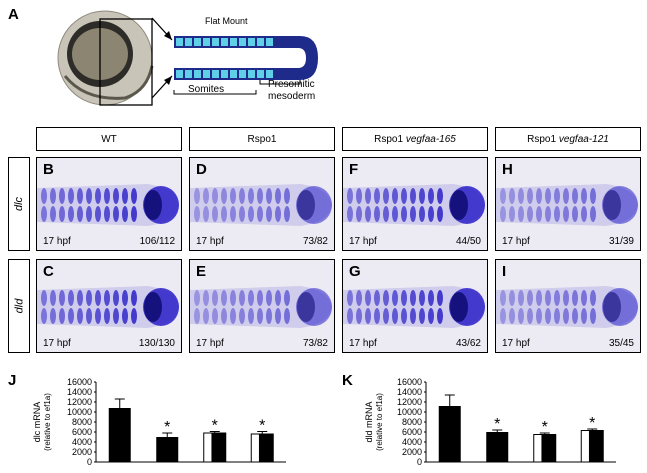 Image resolution: width=647 pixels, height=473 pixels. Describe the element at coordinates (13, 14) in the screenshot. I see `panel-letter-a: A` at that location.